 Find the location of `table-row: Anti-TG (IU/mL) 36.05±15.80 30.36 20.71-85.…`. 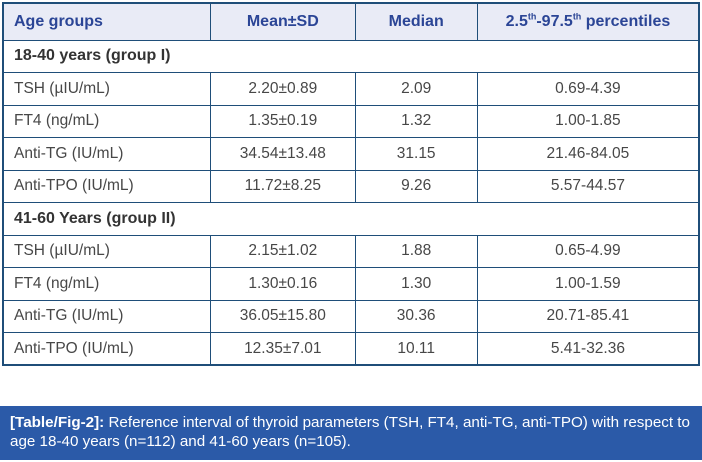

table-row: Anti-TG (IU/mL) 36.05±15.80 30.36 20.71-85.… is located at coordinates (351, 316).